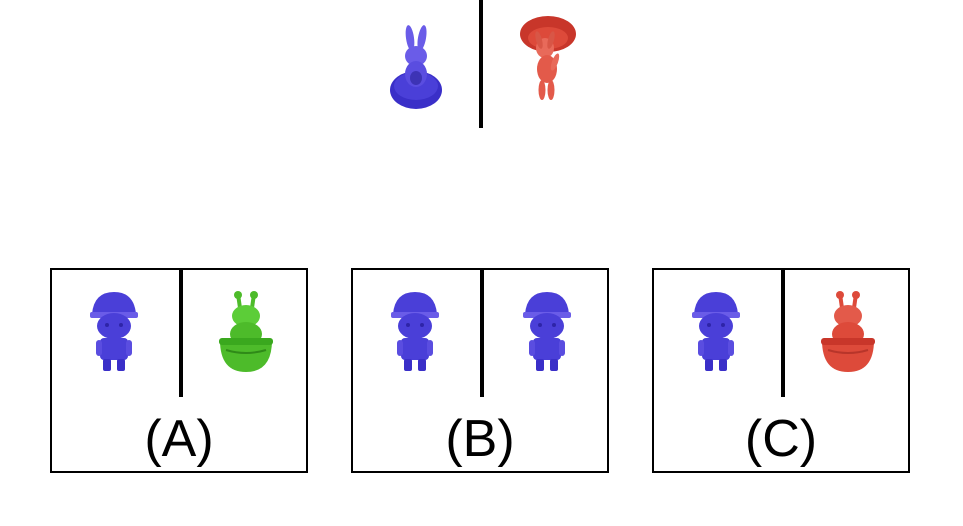 The height and width of the screenshot is (526, 963). Describe the element at coordinates (246, 333) in the screenshot. I see `green-creature-in-bowl-icon` at that location.